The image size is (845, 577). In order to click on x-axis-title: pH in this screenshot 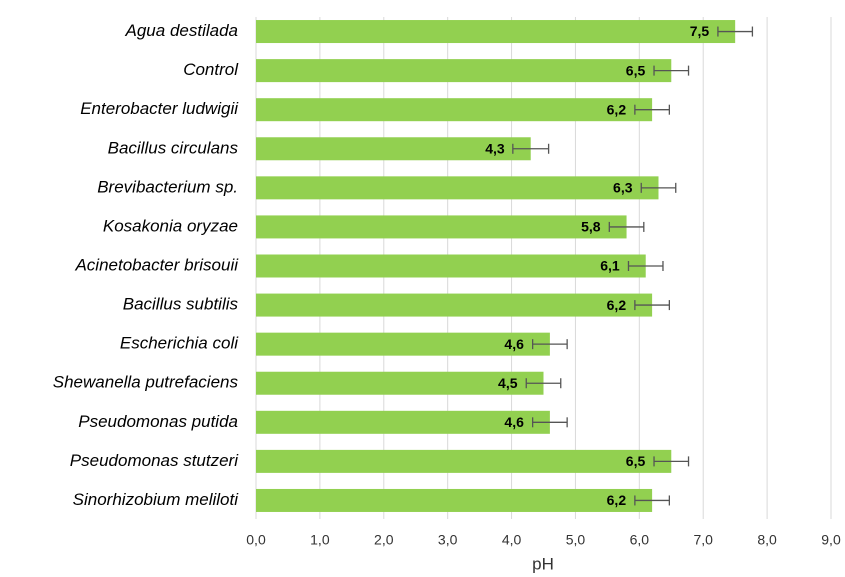, I will do `click(543, 563)`.